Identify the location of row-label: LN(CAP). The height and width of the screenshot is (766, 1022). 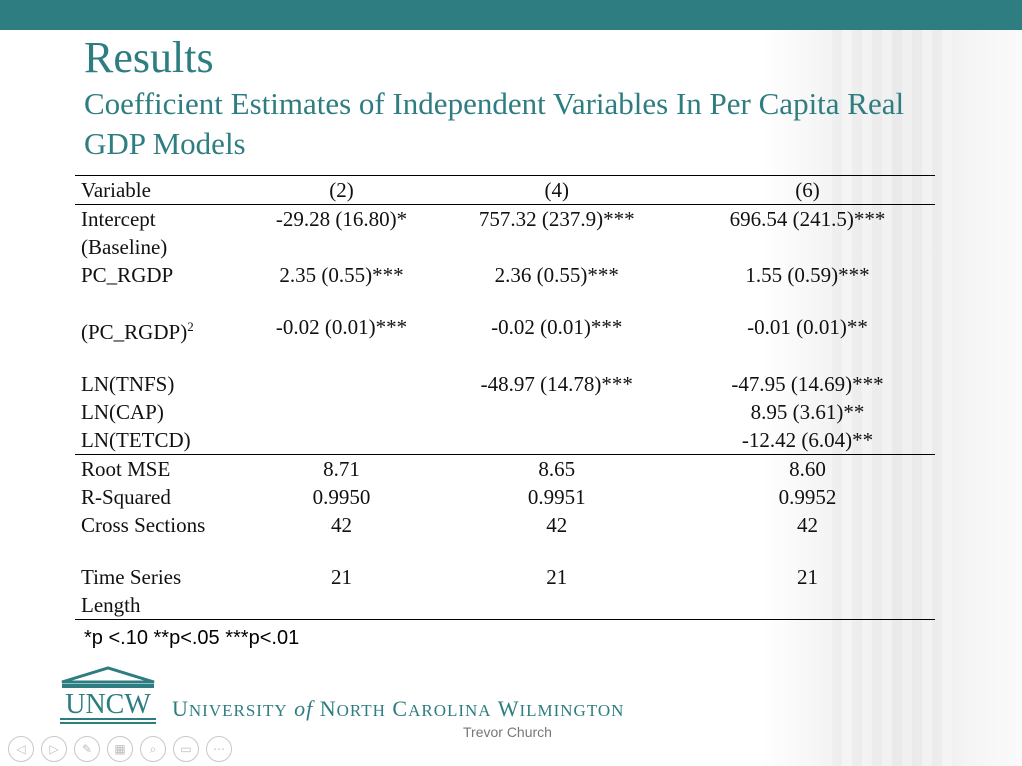
(122, 412).